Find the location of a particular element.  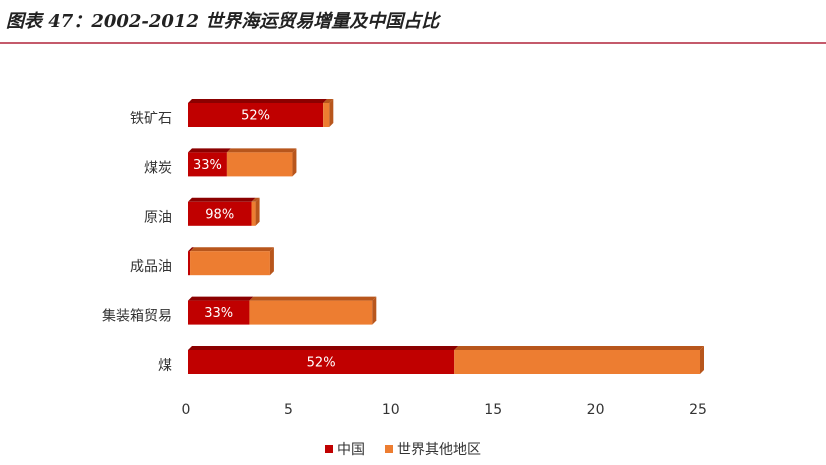

x-tick-label: 5 is located at coordinates (288, 410).